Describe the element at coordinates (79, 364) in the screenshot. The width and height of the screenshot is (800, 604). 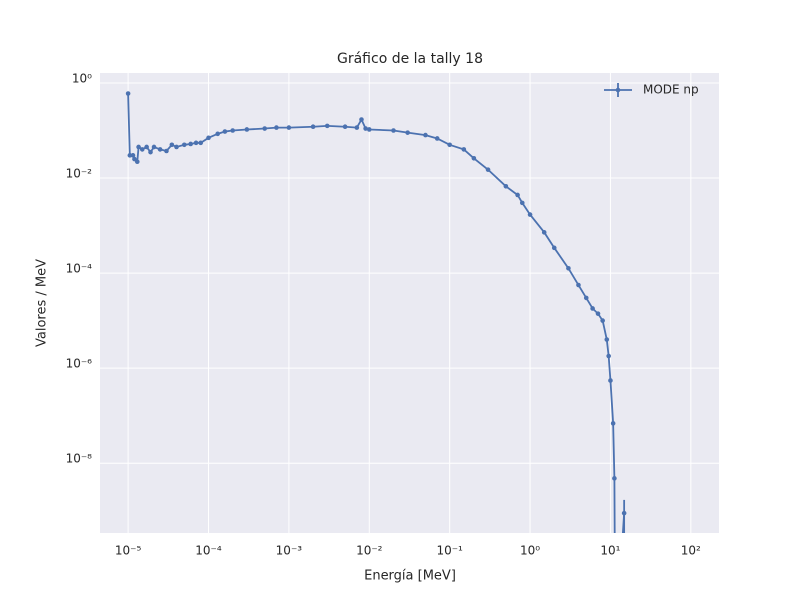
I see `y-tick-label: 10⁻⁶` at that location.